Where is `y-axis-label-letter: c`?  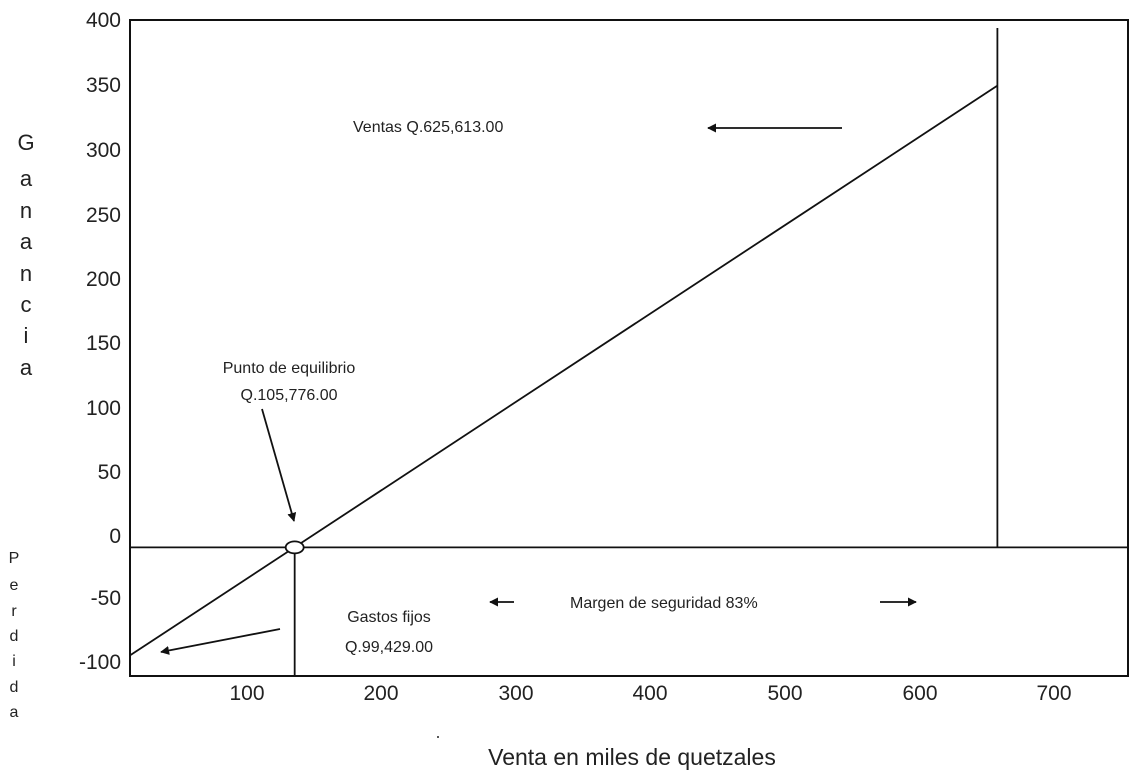
y-axis-label-letter: c is located at coordinates (26, 304).